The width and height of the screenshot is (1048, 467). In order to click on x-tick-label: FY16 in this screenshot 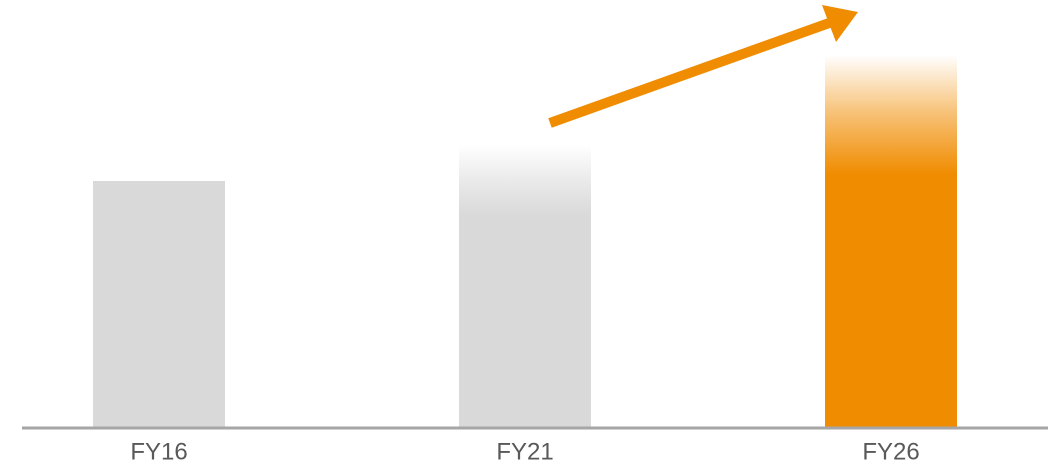, I will do `click(158, 451)`.